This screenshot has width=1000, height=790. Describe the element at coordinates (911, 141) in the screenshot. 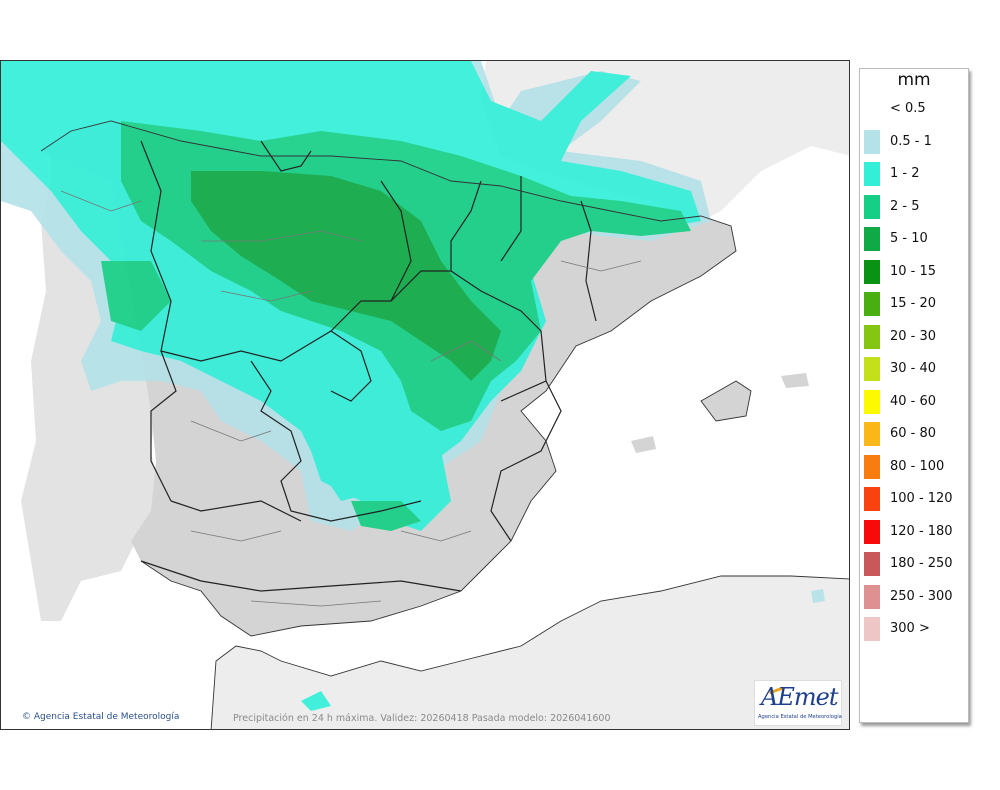

I see `legend-label: 0.5 - 1` at that location.